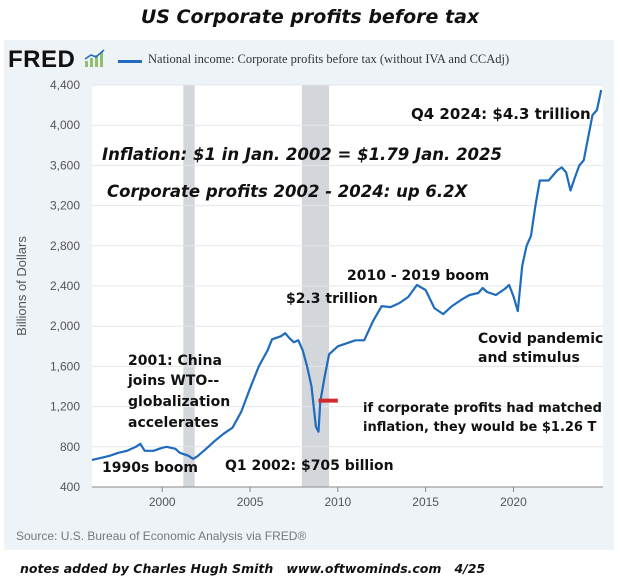 This screenshot has height=586, width=620. What do you see at coordinates (42, 59) in the screenshot?
I see `fred-logo: FRED` at bounding box center [42, 59].